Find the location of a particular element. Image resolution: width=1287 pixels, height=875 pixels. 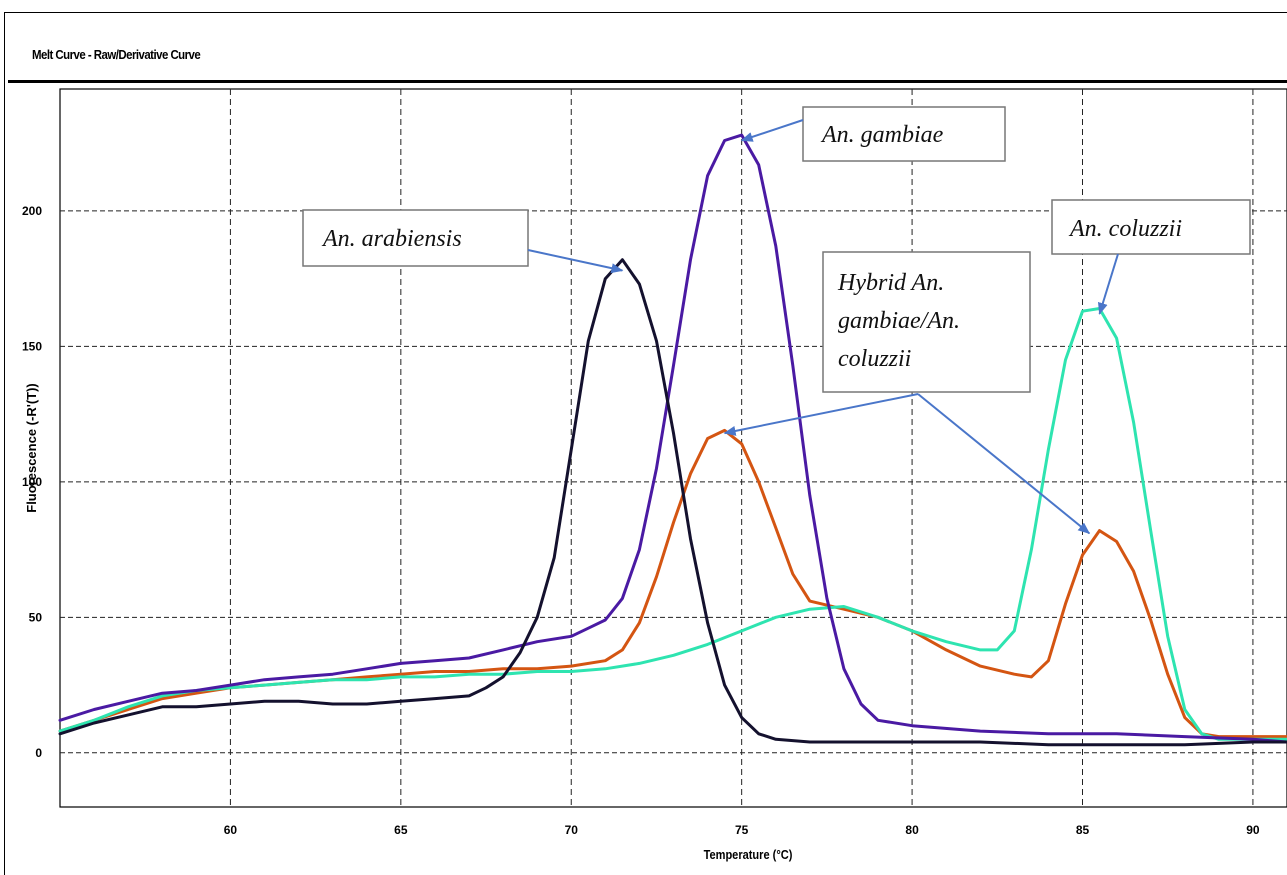

callout-label: Hybrid An. is located at coordinates (890, 283).